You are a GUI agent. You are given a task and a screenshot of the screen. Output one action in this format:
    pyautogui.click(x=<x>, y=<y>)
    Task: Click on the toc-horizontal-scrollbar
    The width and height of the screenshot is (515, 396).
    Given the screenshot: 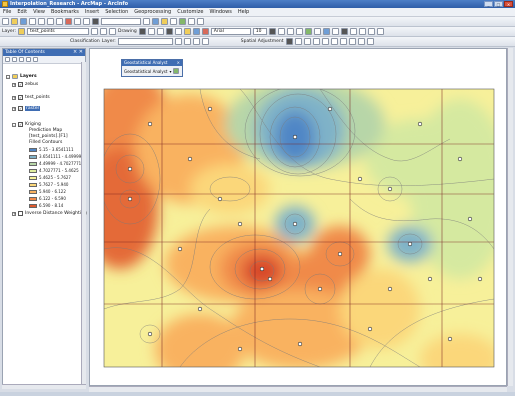 What is the action you would take?
    pyautogui.click(x=44, y=386)
    